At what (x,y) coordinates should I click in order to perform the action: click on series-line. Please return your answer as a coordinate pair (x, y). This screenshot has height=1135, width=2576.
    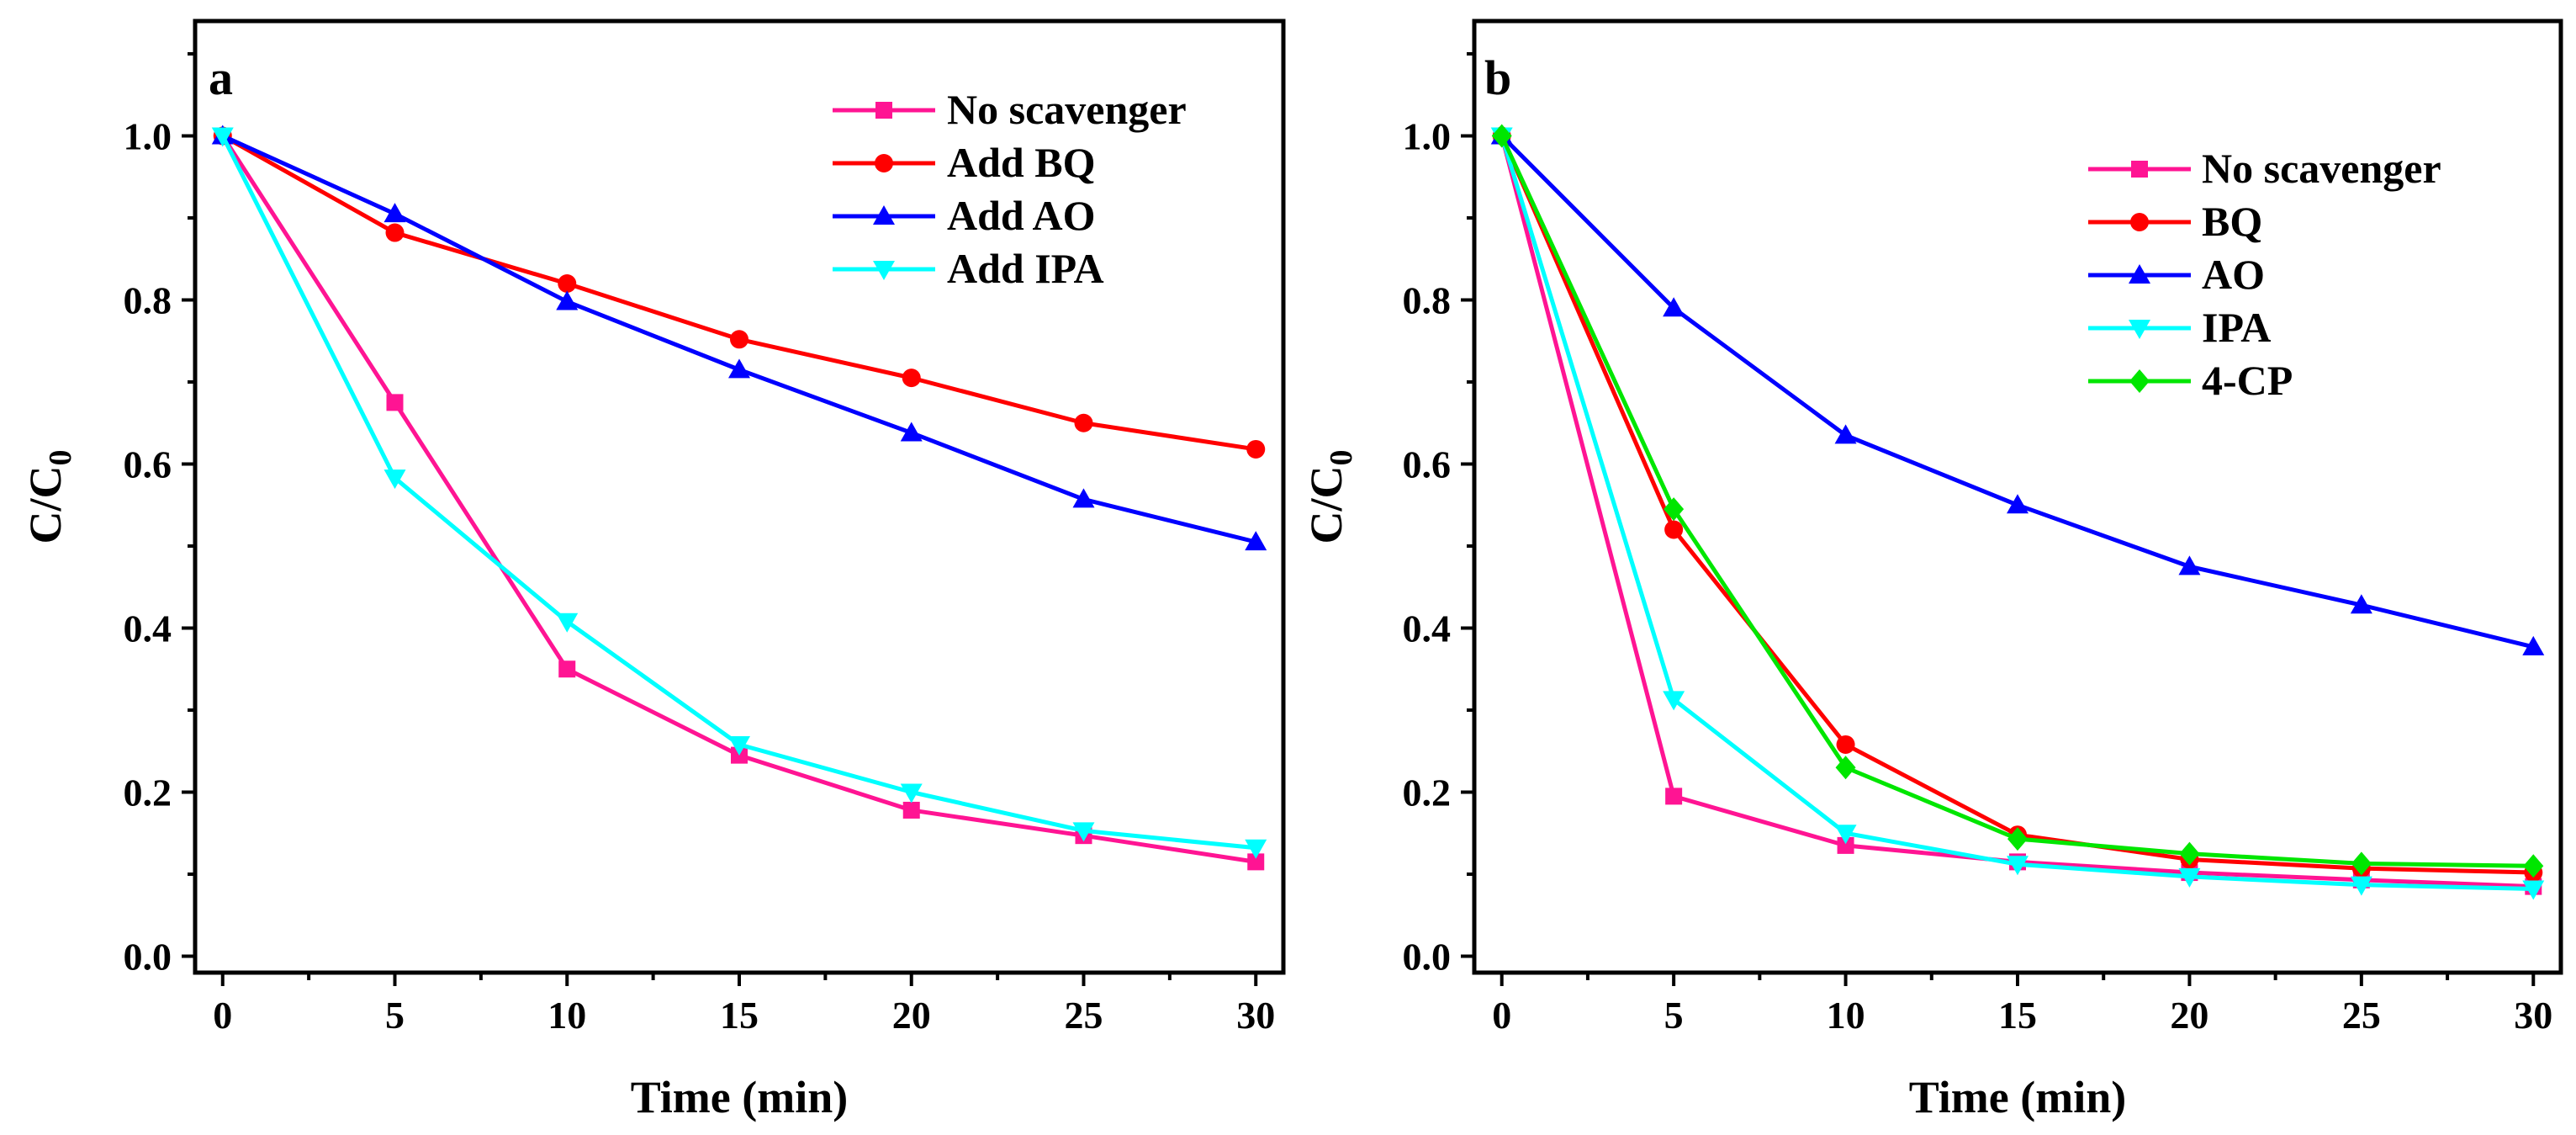
    Looking at the image, I should click on (738, 293).